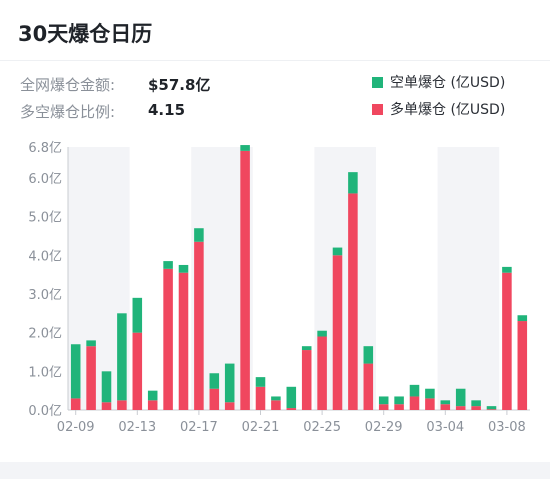 The height and width of the screenshot is (479, 550). Describe the element at coordinates (507, 427) in the screenshot. I see `x-tick-label: 03-08` at that location.